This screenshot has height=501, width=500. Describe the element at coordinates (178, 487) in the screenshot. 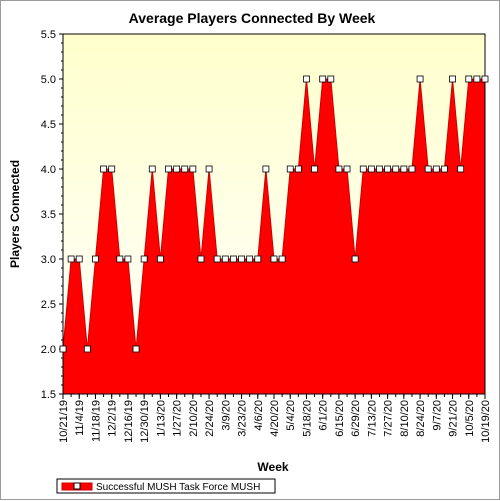

I see `legend-label: Successful MUSH Task Force MUSH` at that location.